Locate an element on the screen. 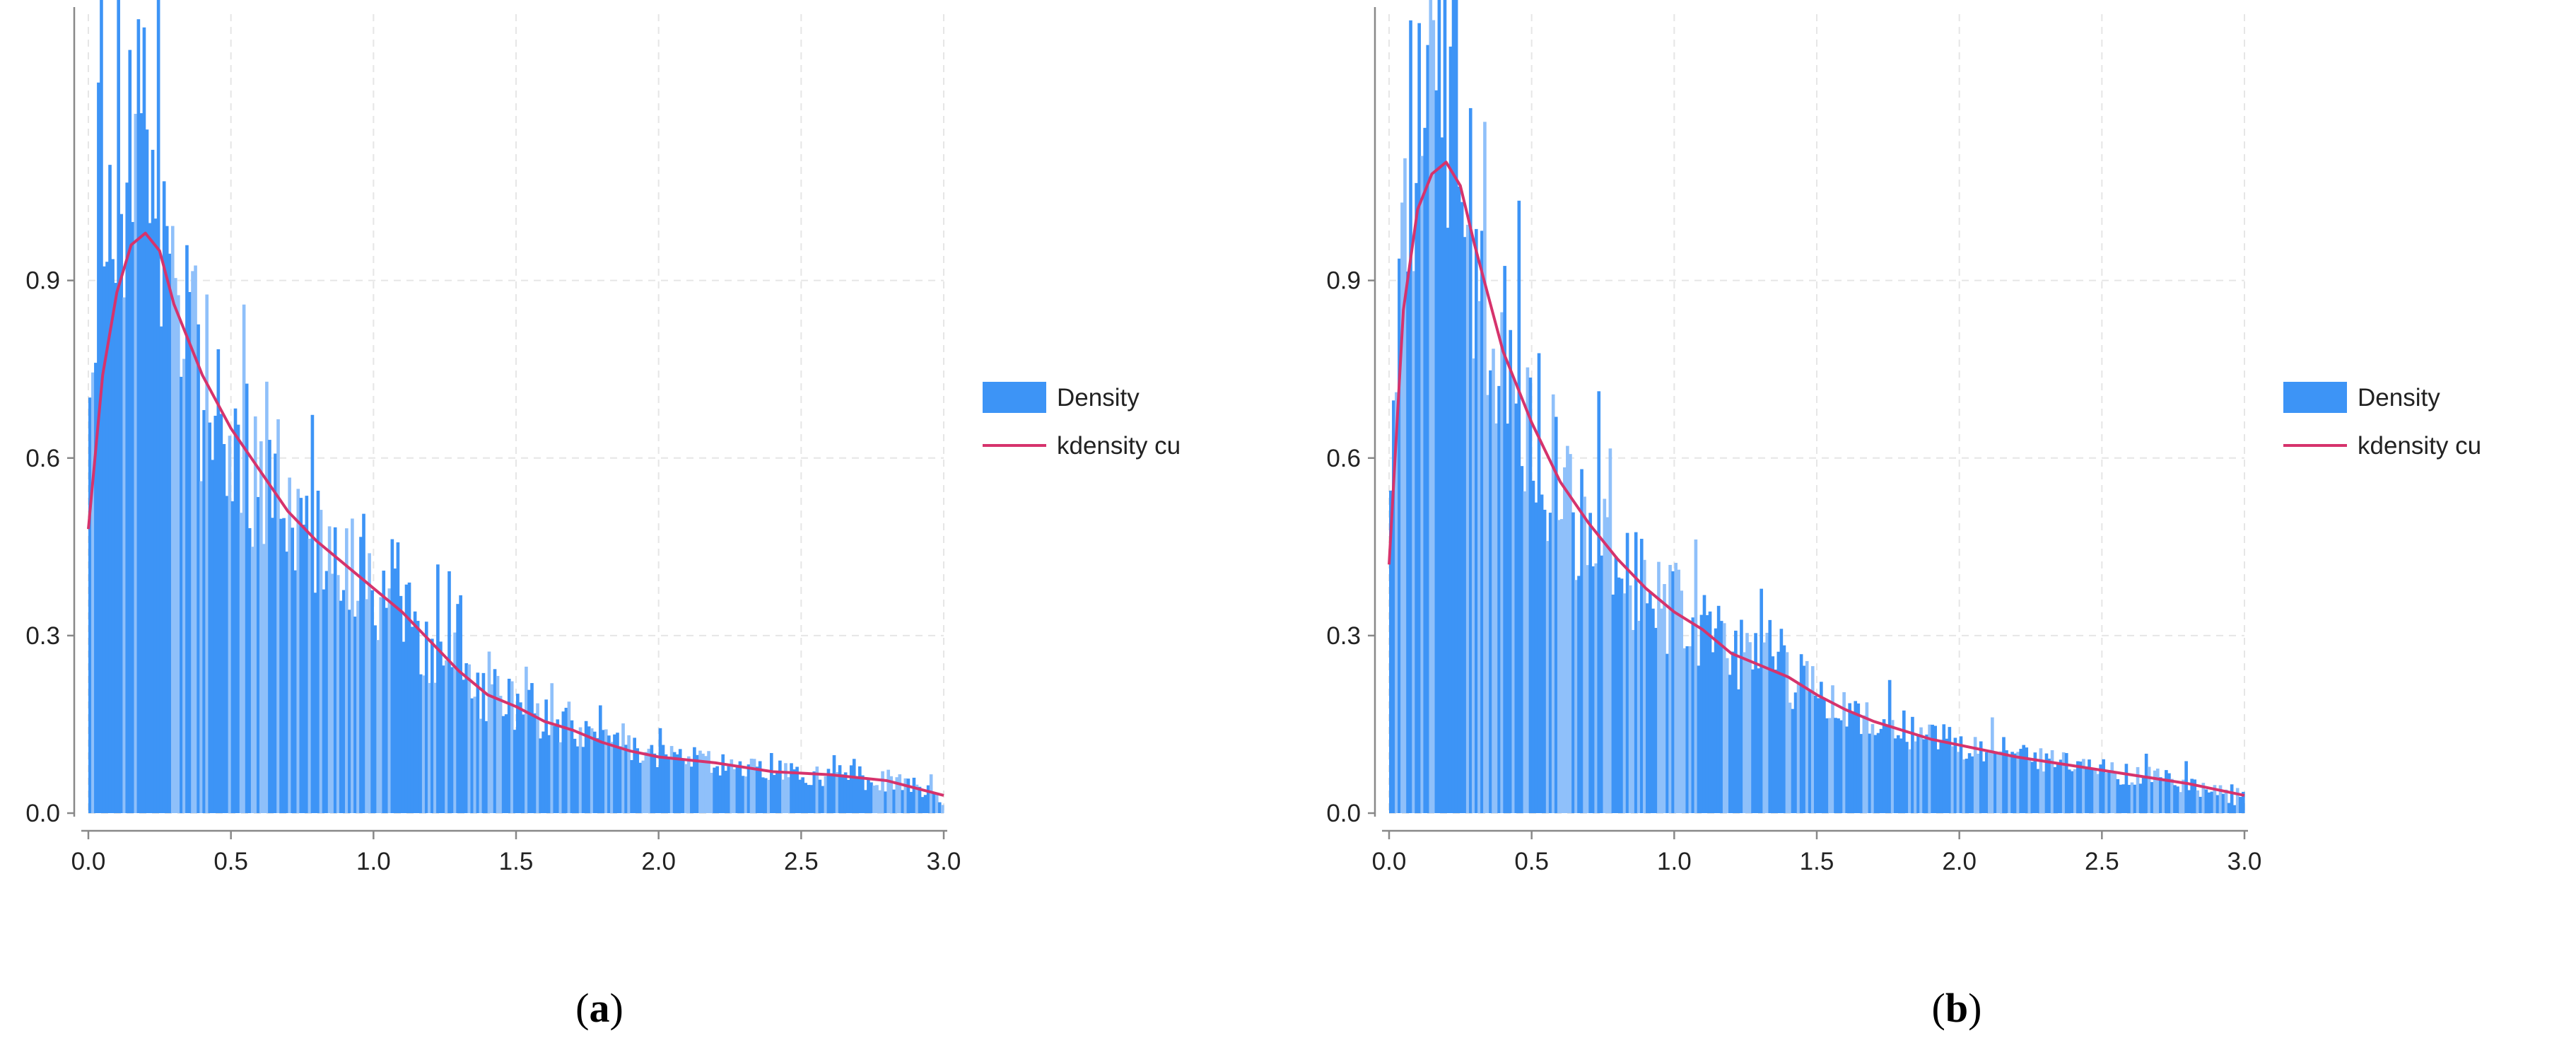 This screenshot has width=2576, height=1050. x-tick-label: 3.0 is located at coordinates (944, 861).